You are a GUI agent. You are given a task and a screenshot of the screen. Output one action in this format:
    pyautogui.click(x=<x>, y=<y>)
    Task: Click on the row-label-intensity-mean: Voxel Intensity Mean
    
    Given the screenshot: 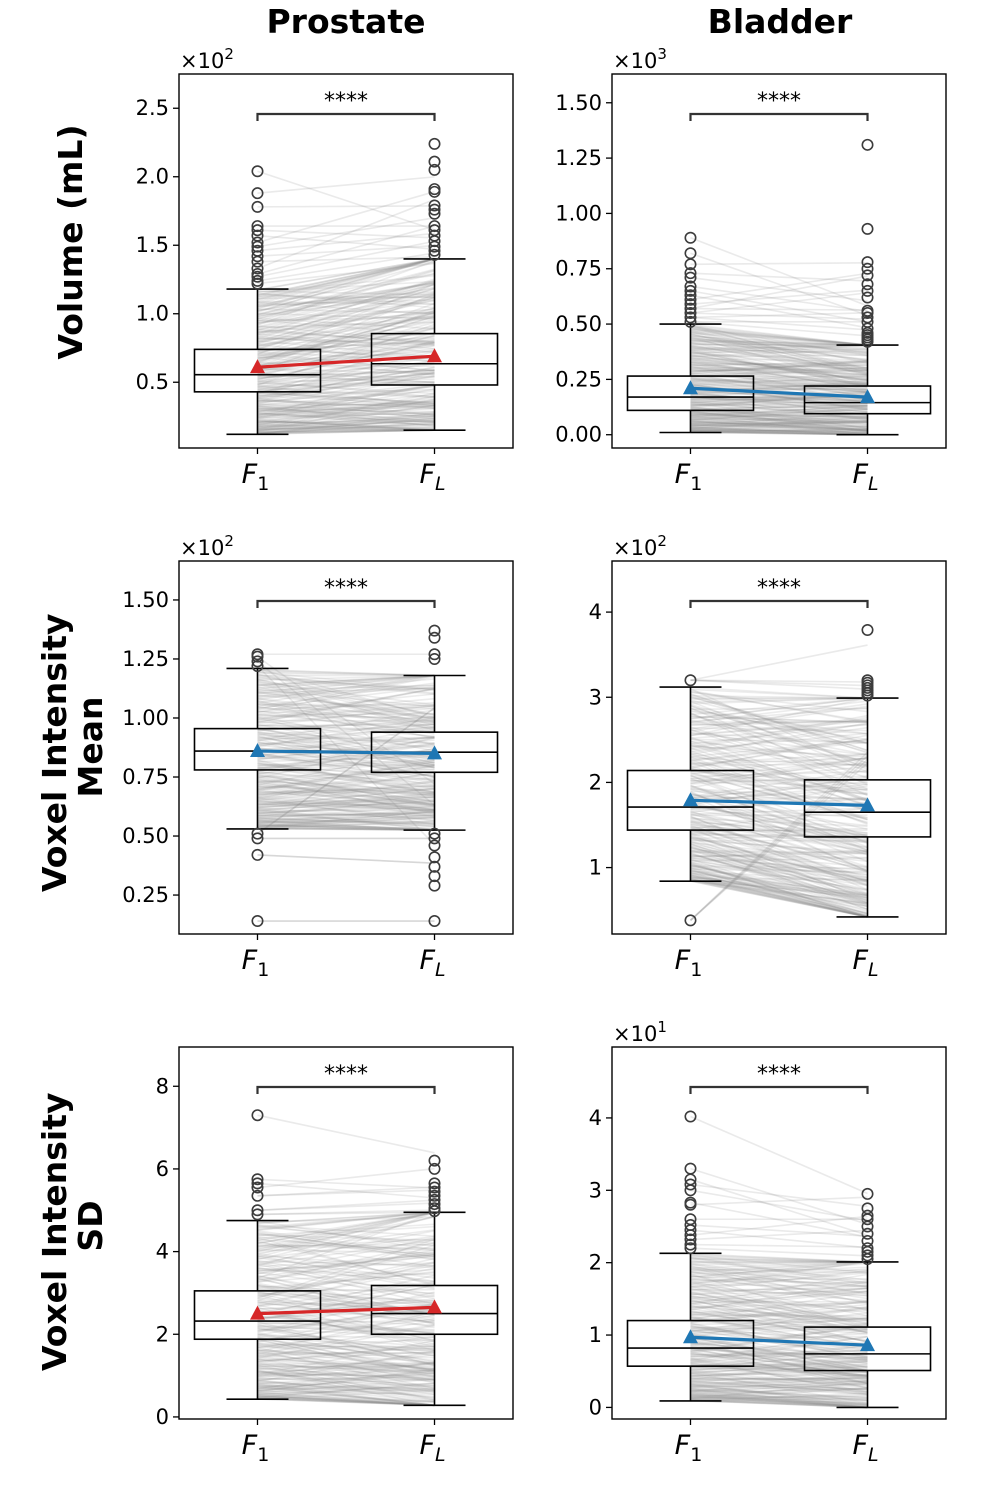 What is the action you would take?
    pyautogui.click(x=72, y=747)
    